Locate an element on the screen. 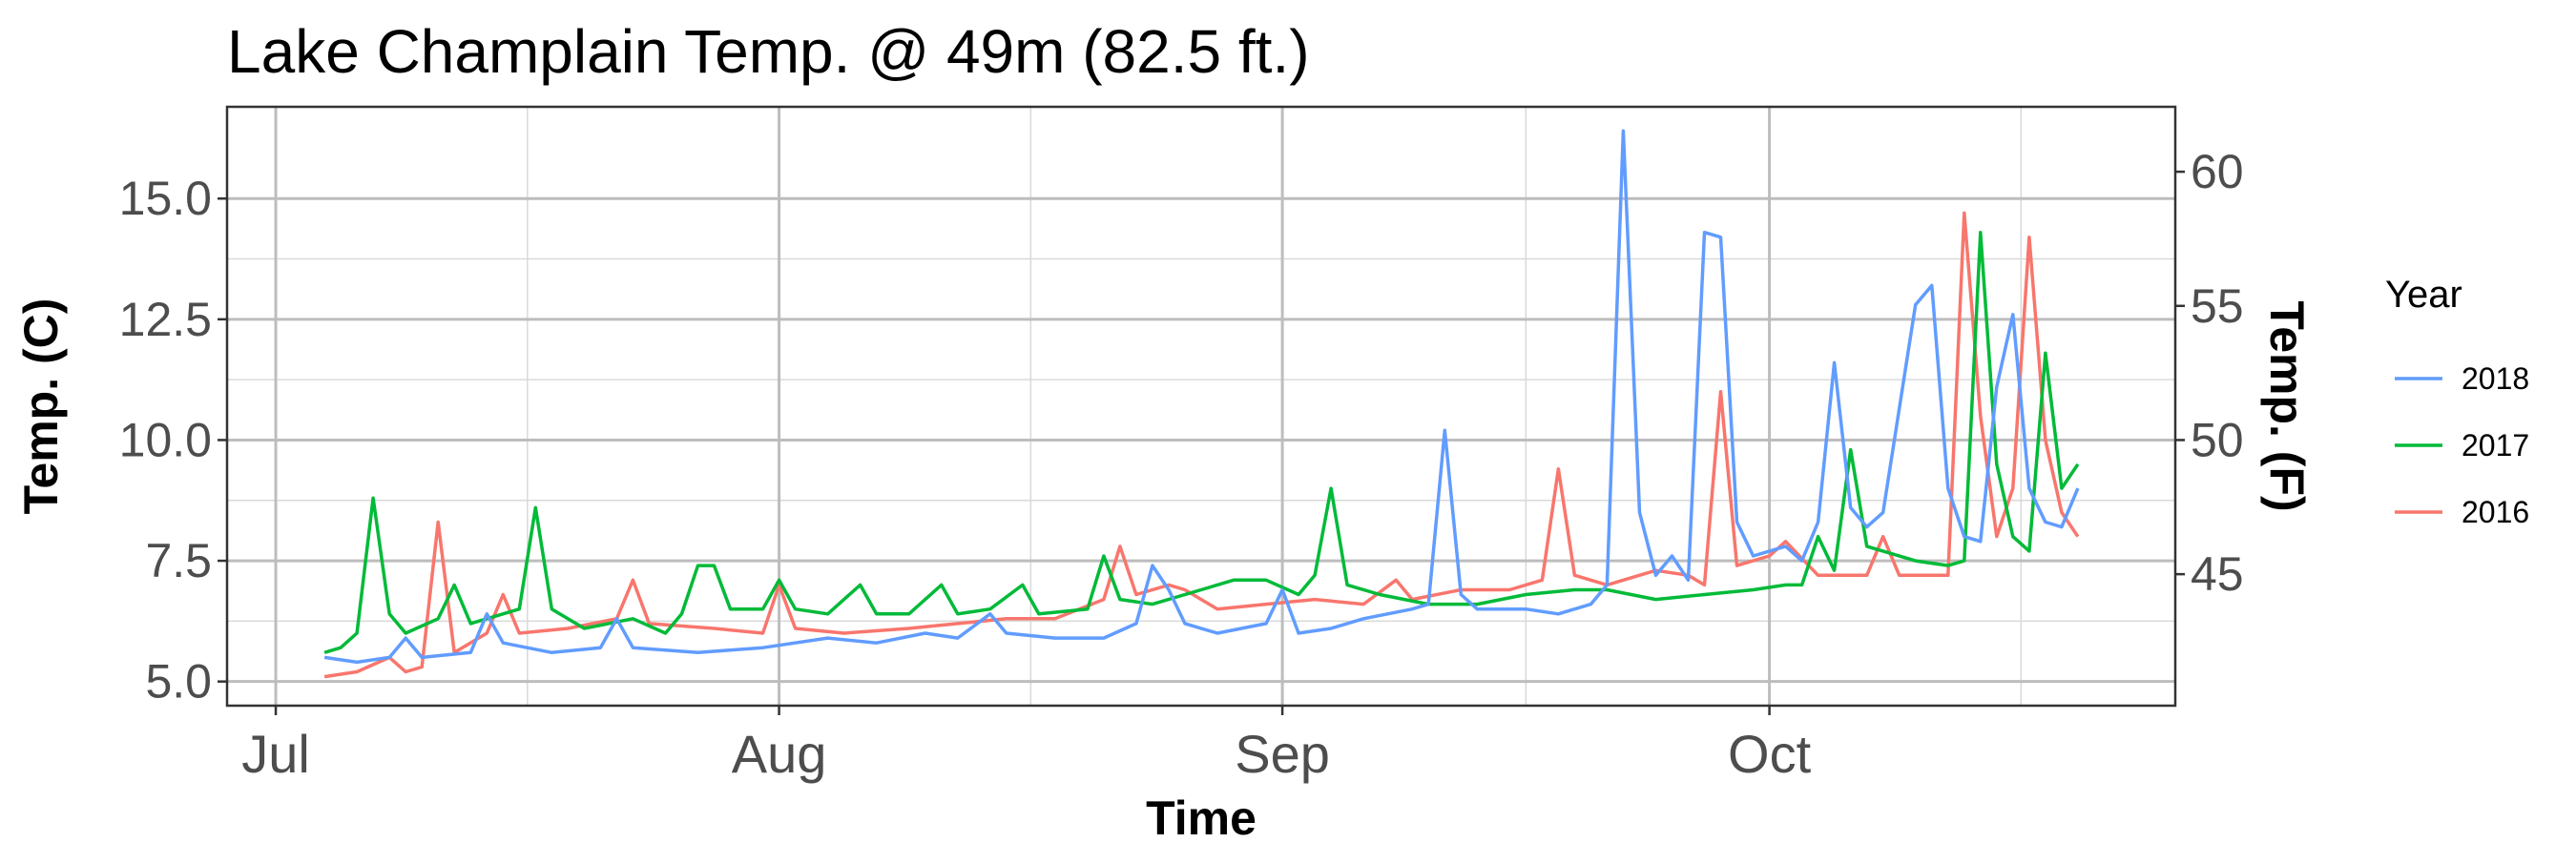  x-tick-label: Sep is located at coordinates (1282, 754).